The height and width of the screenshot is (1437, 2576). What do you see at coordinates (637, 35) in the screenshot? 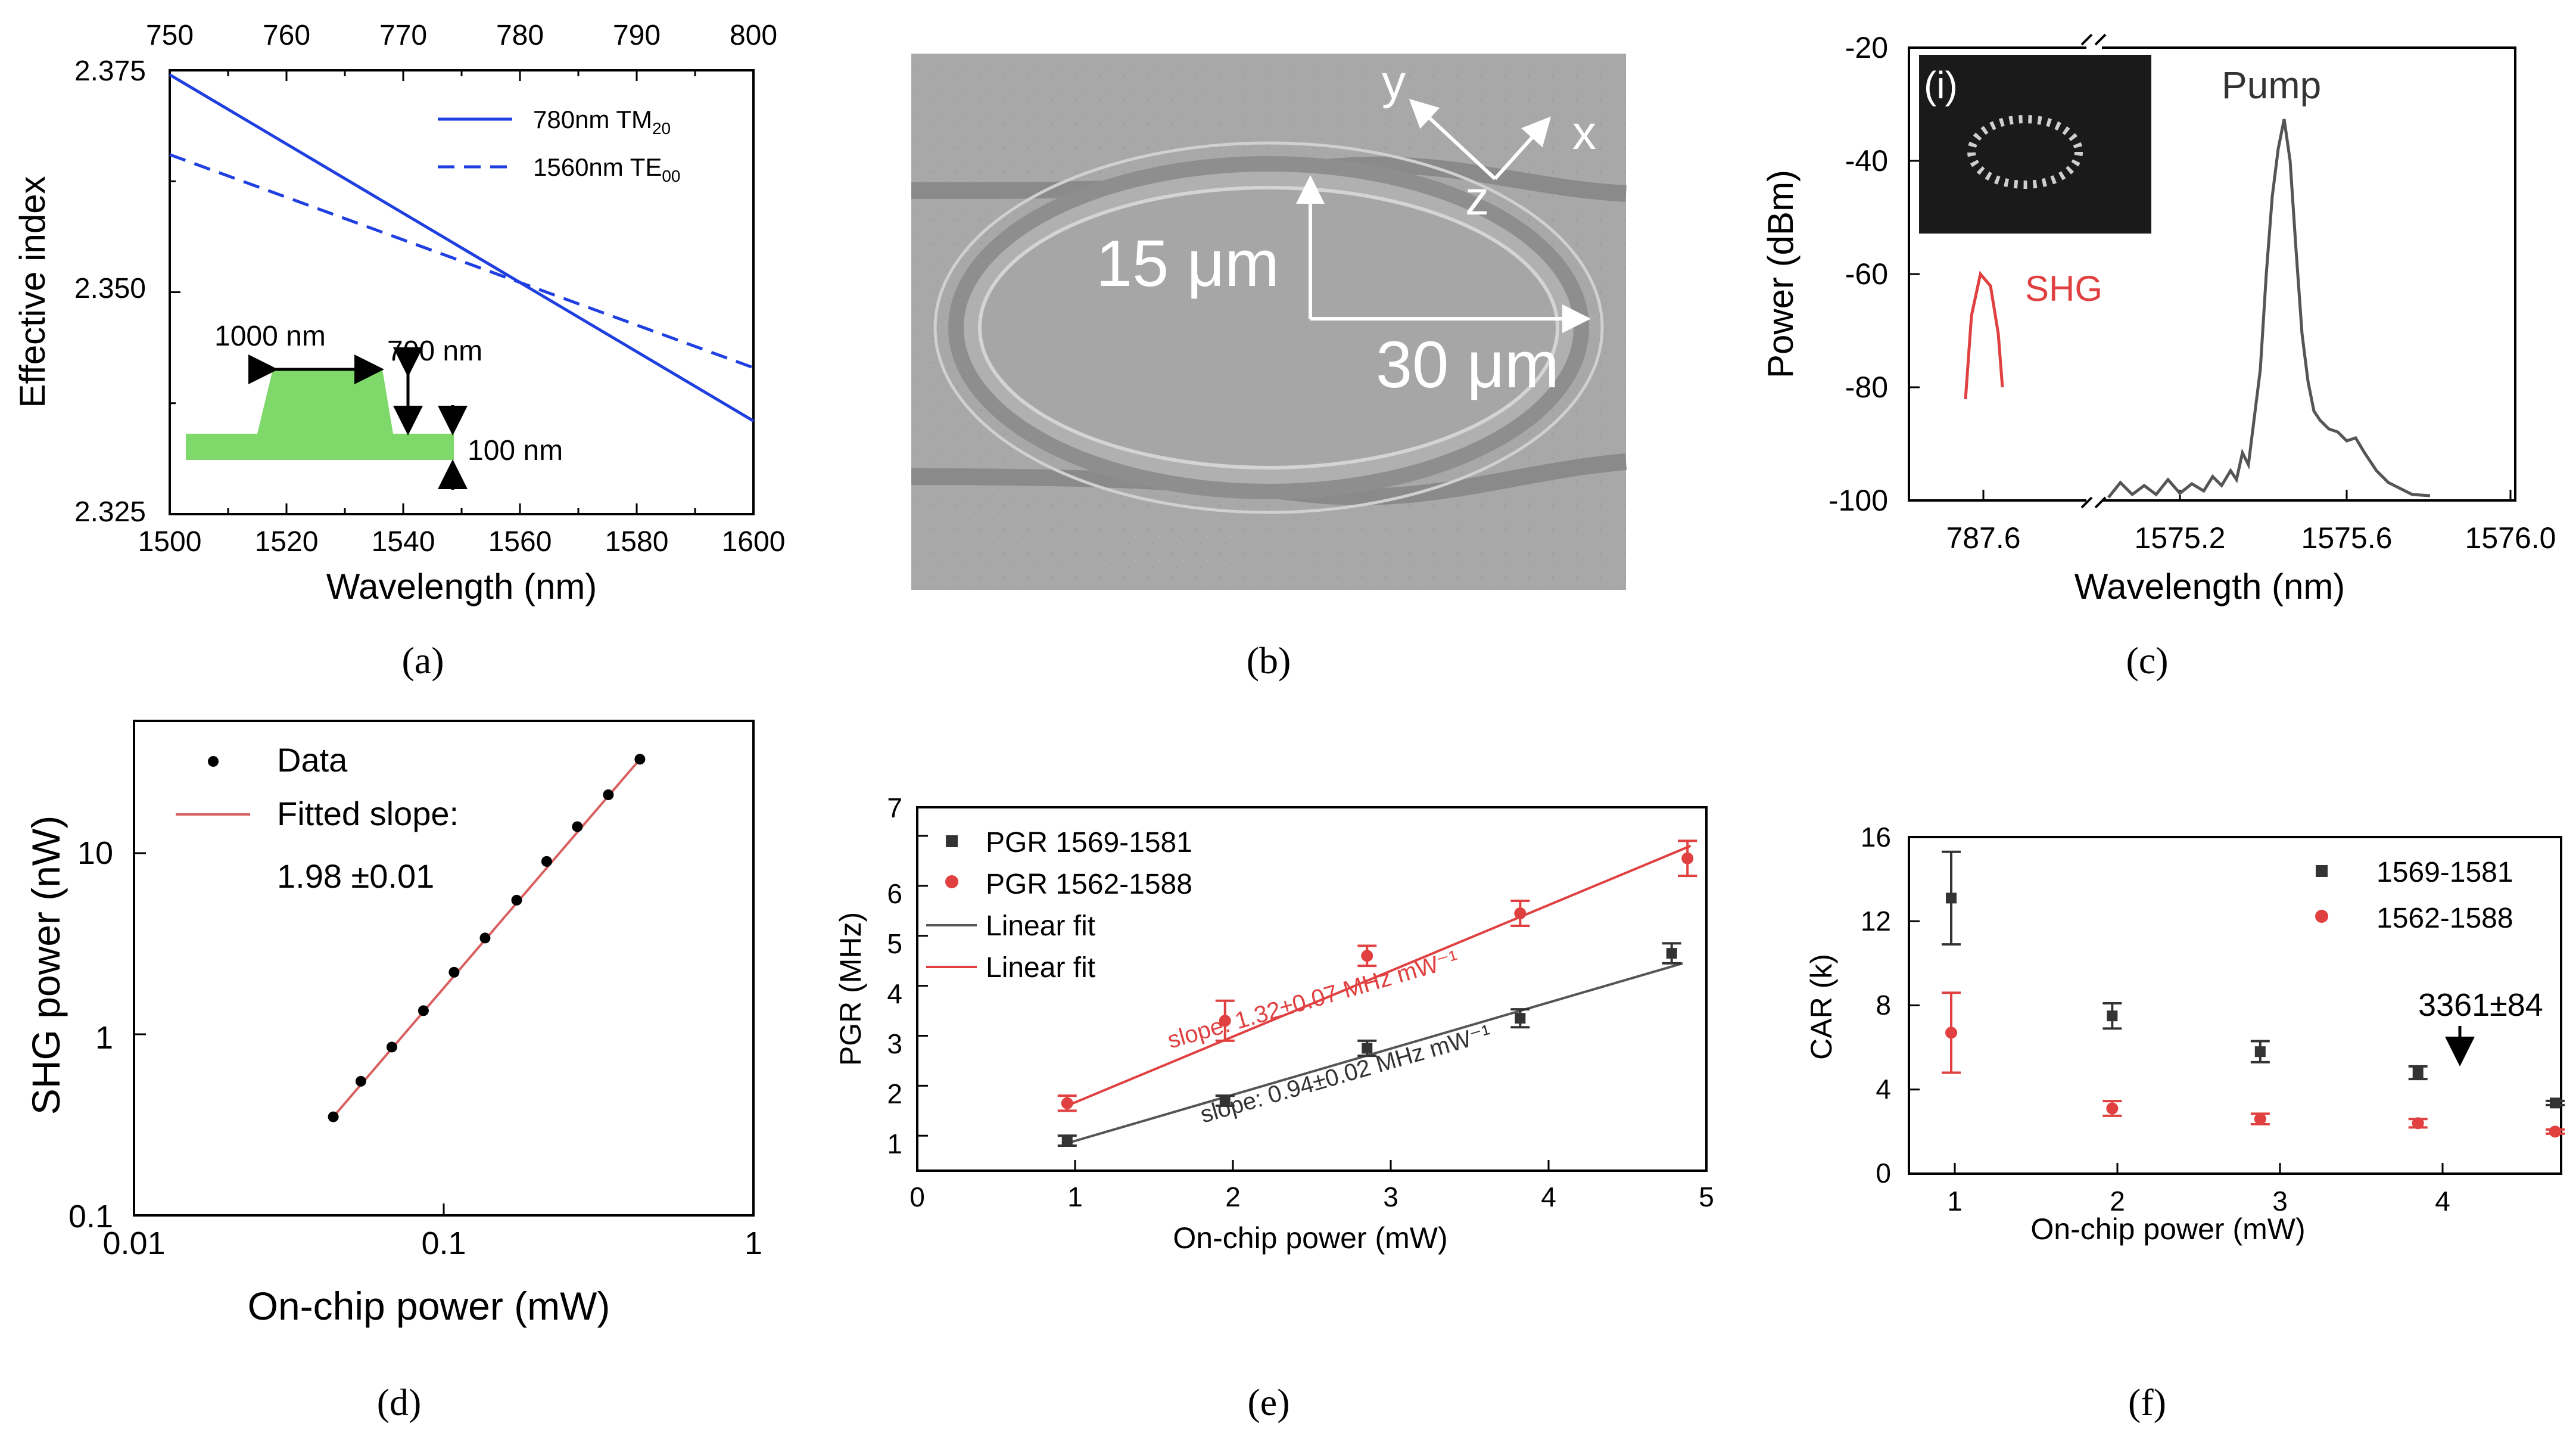
I see `panel-a-top-tick: 790` at bounding box center [637, 35].